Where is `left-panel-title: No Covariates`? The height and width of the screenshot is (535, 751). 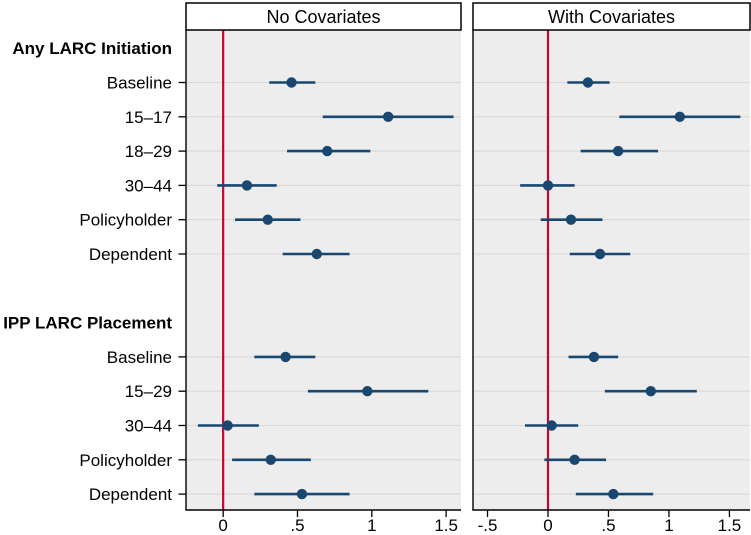
left-panel-title: No Covariates is located at coordinates (323, 17).